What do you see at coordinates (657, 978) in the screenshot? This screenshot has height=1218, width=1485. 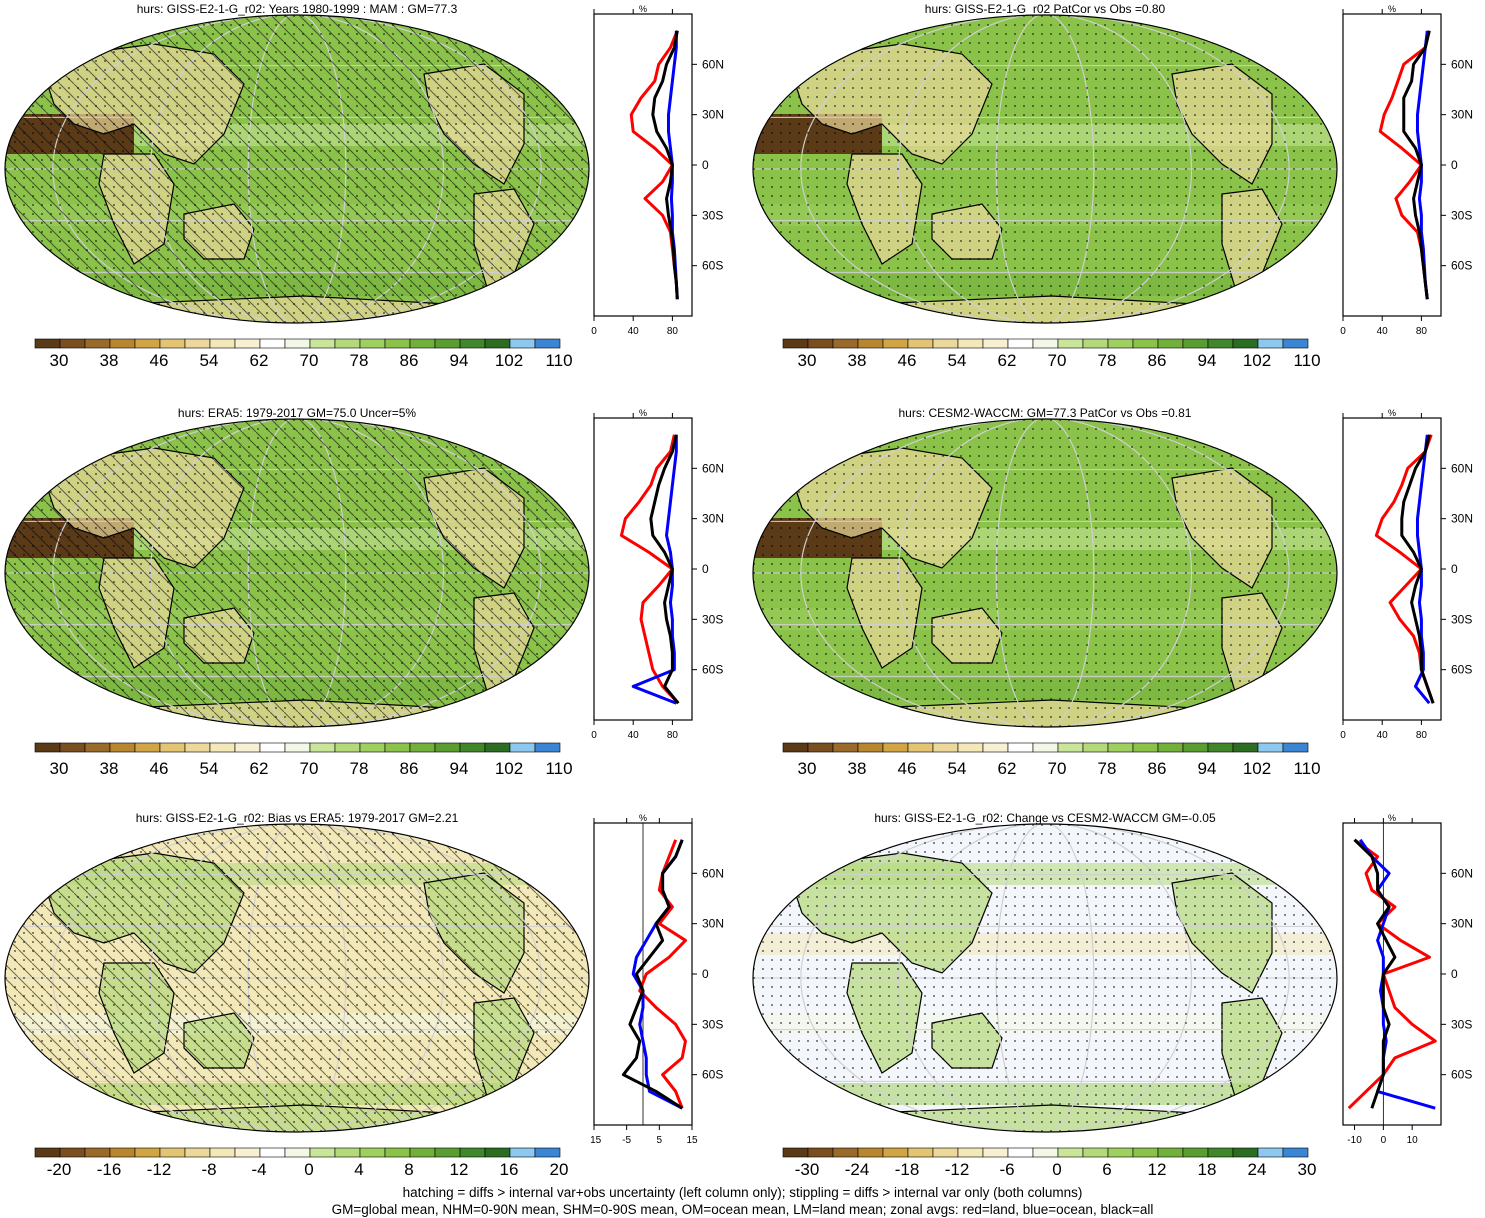 I see `zonal-profile: % 60N 30N 0 30S 60S -15 -5 5 15` at bounding box center [657, 978].